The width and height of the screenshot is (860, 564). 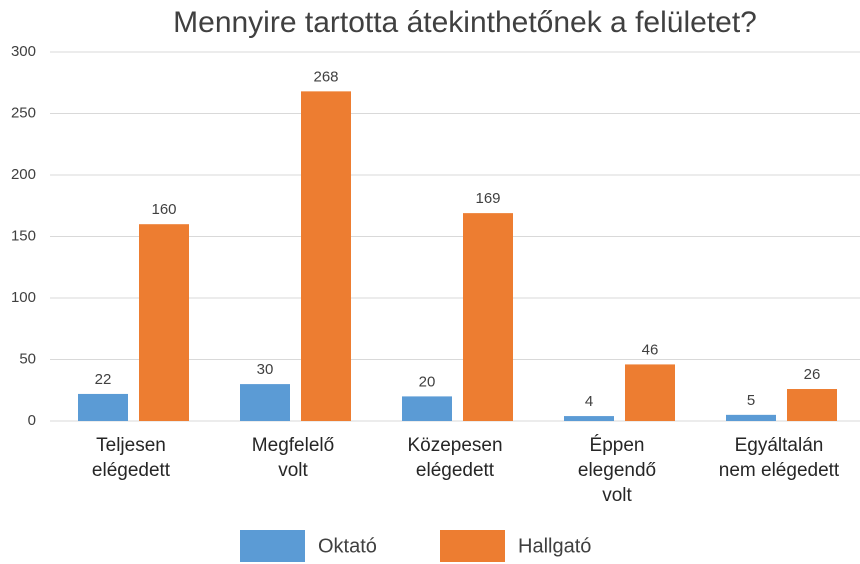 I want to click on y-tick-label: 150, so click(x=23, y=235).